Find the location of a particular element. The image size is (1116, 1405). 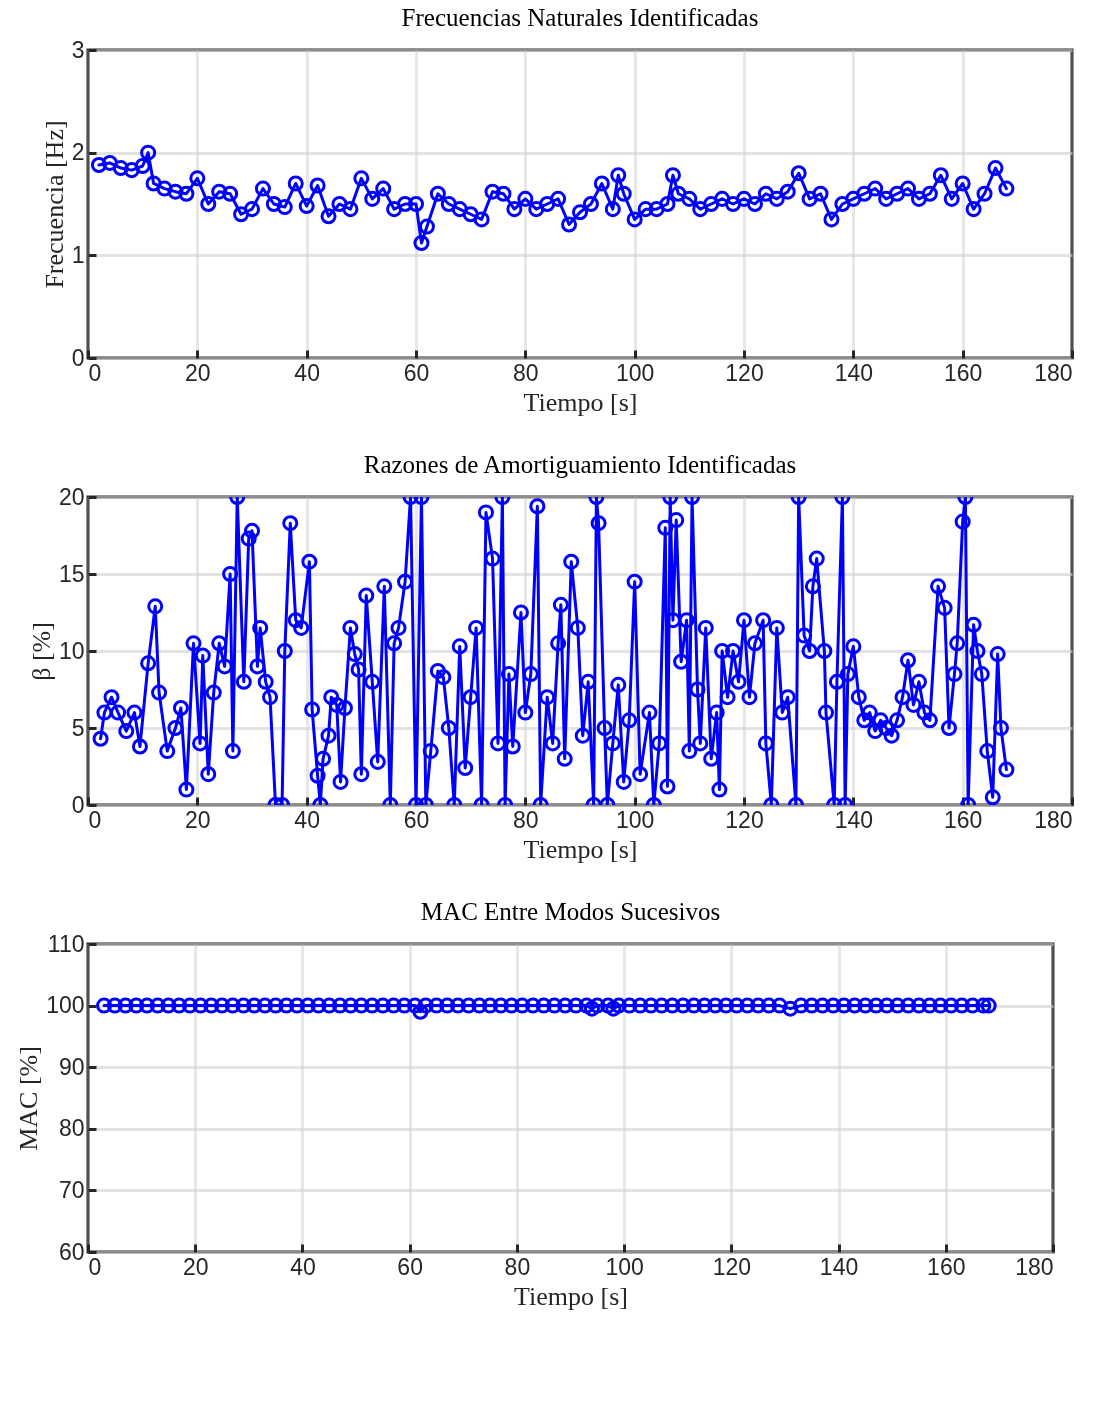

chart-title: MAC Entre Modos Sucesivos is located at coordinates (570, 911).